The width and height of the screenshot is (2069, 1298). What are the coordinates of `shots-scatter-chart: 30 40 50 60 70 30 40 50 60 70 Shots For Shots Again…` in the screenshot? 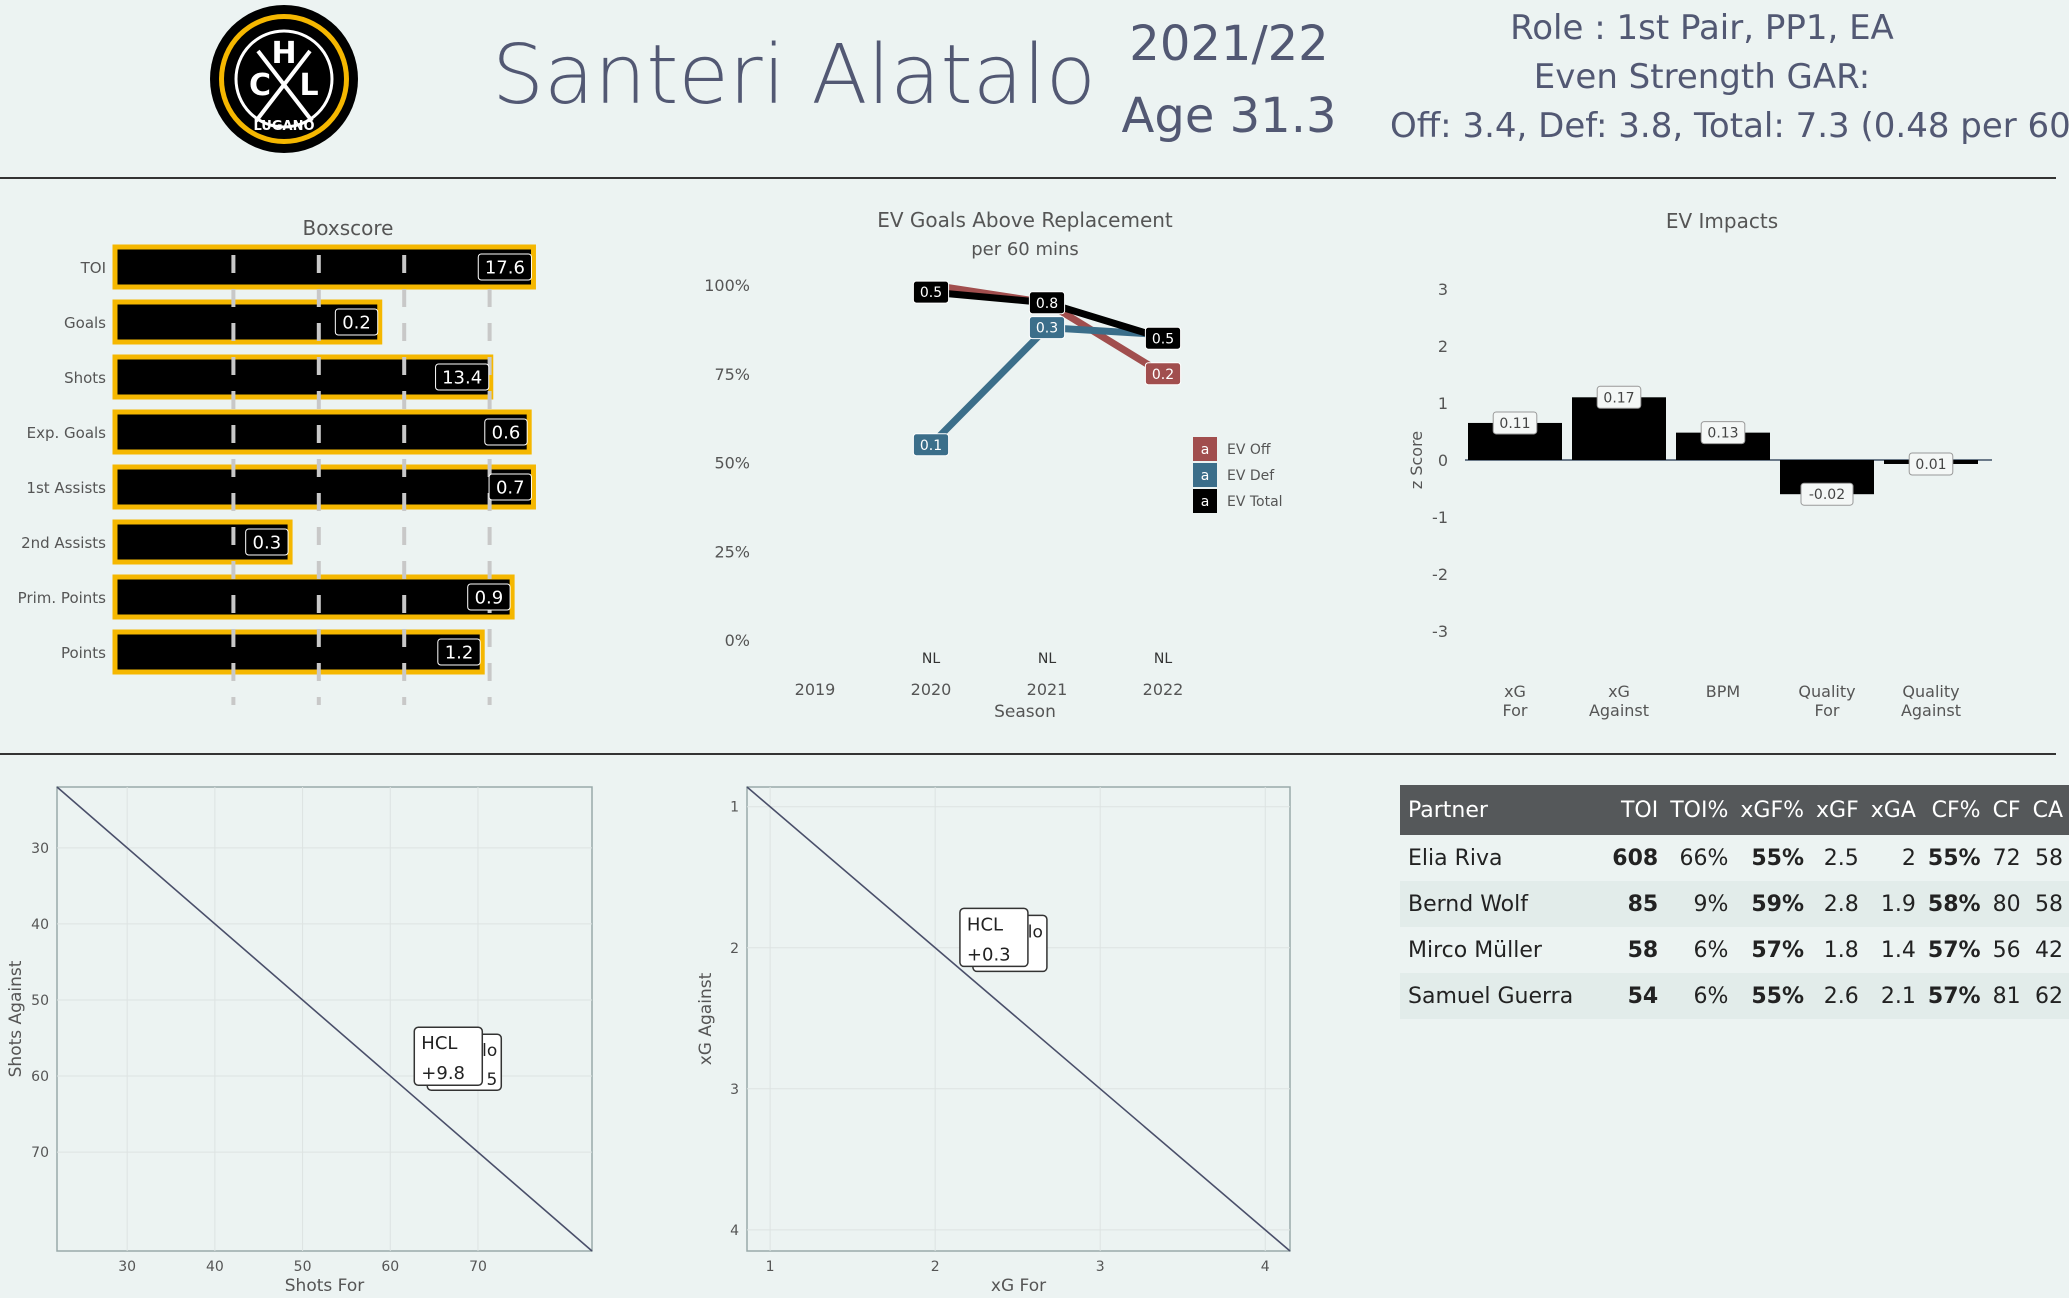 It's located at (299, 1041).